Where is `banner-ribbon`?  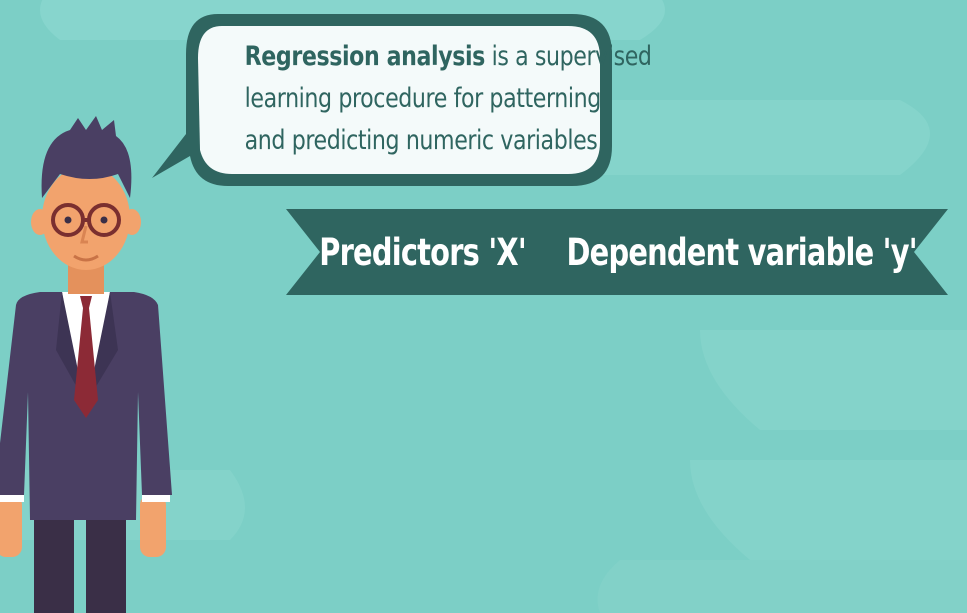 banner-ribbon is located at coordinates (617, 252).